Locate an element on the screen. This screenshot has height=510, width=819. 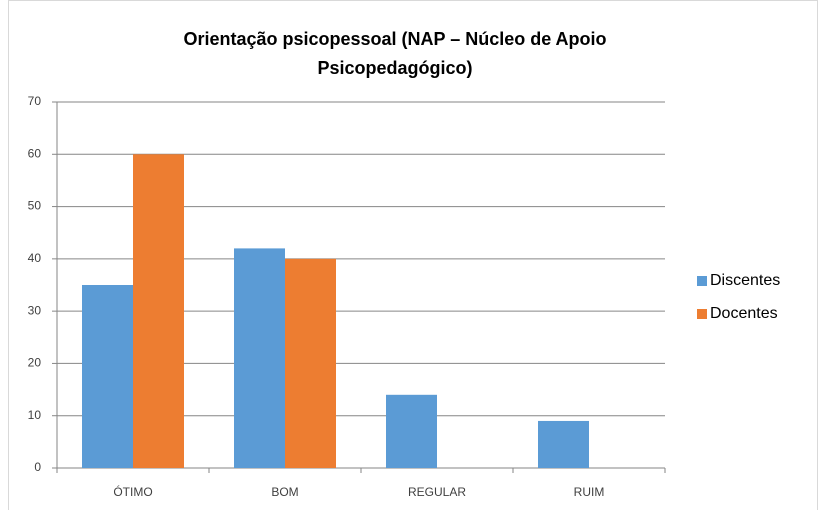
legend-label: Docentes is located at coordinates (744, 313).